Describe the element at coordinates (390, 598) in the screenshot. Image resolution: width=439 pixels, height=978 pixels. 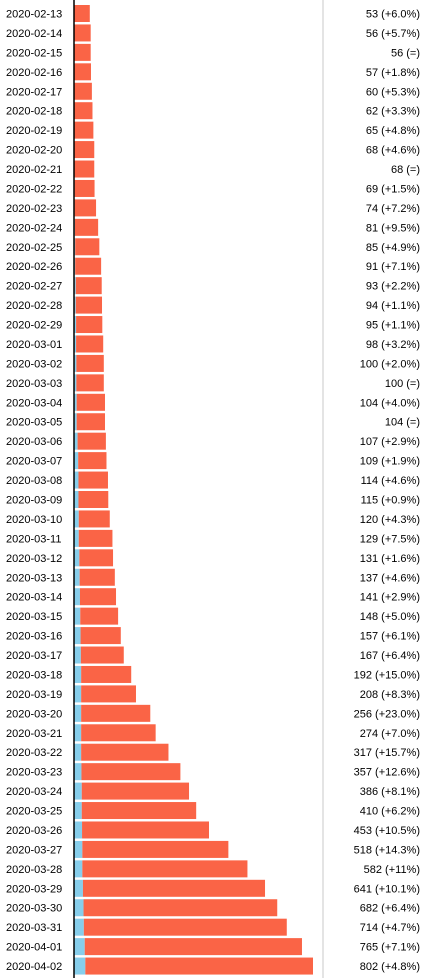
I see `value-label: 141 (+2.9%)` at that location.